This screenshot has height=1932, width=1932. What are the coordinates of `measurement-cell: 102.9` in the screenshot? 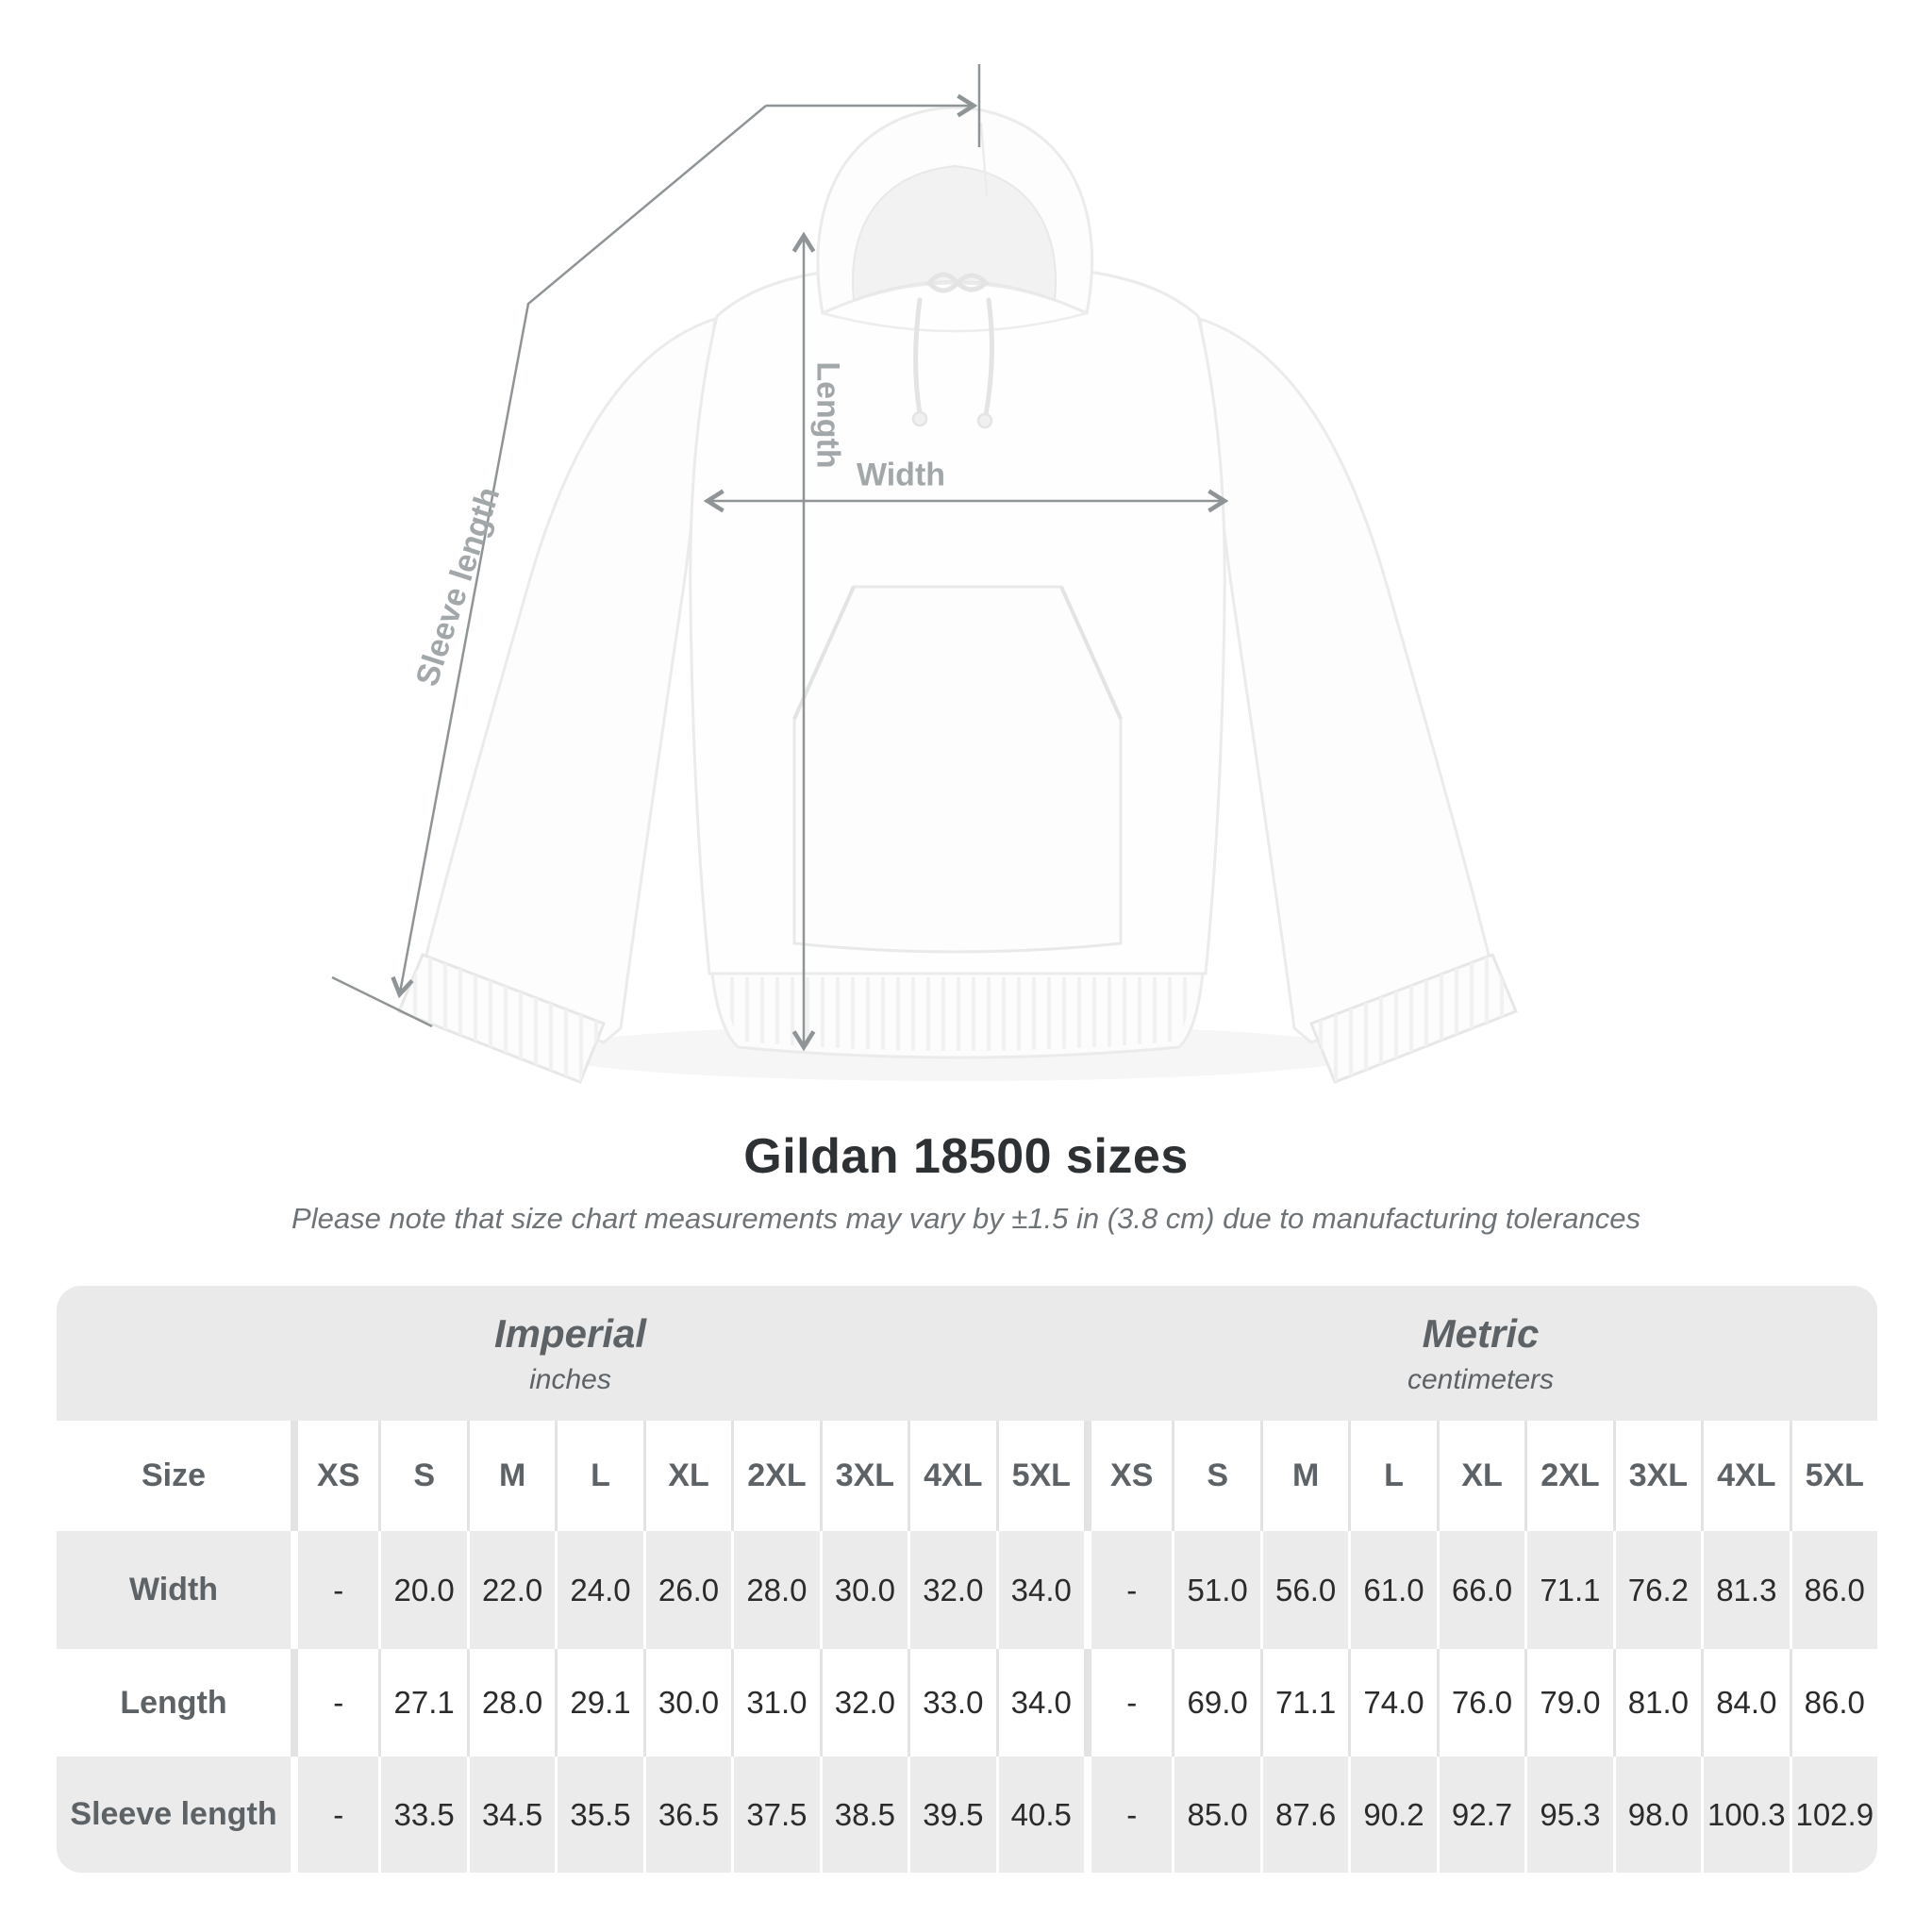 It's located at (1833, 1815).